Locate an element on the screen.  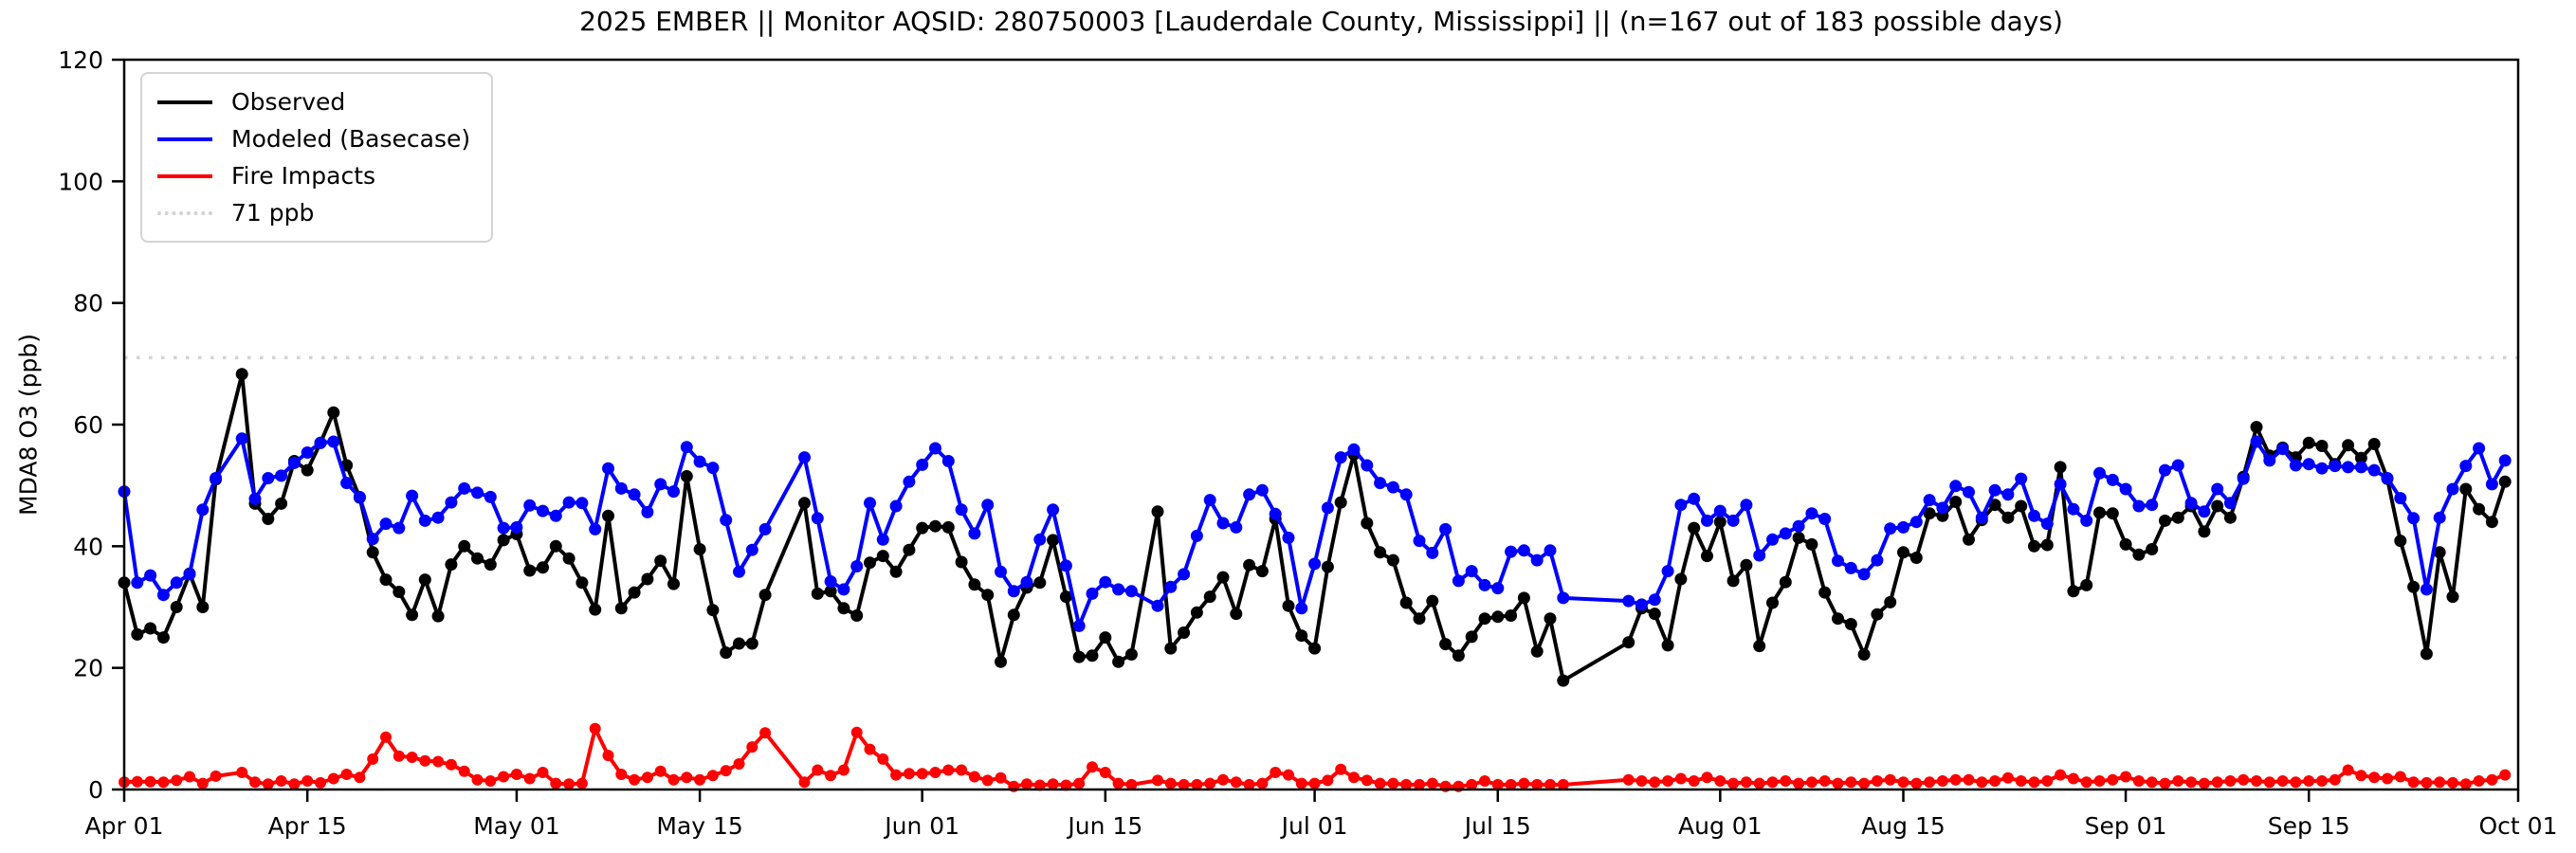
legend-label-modeled: Modeled (Basecase) is located at coordinates (351, 139).